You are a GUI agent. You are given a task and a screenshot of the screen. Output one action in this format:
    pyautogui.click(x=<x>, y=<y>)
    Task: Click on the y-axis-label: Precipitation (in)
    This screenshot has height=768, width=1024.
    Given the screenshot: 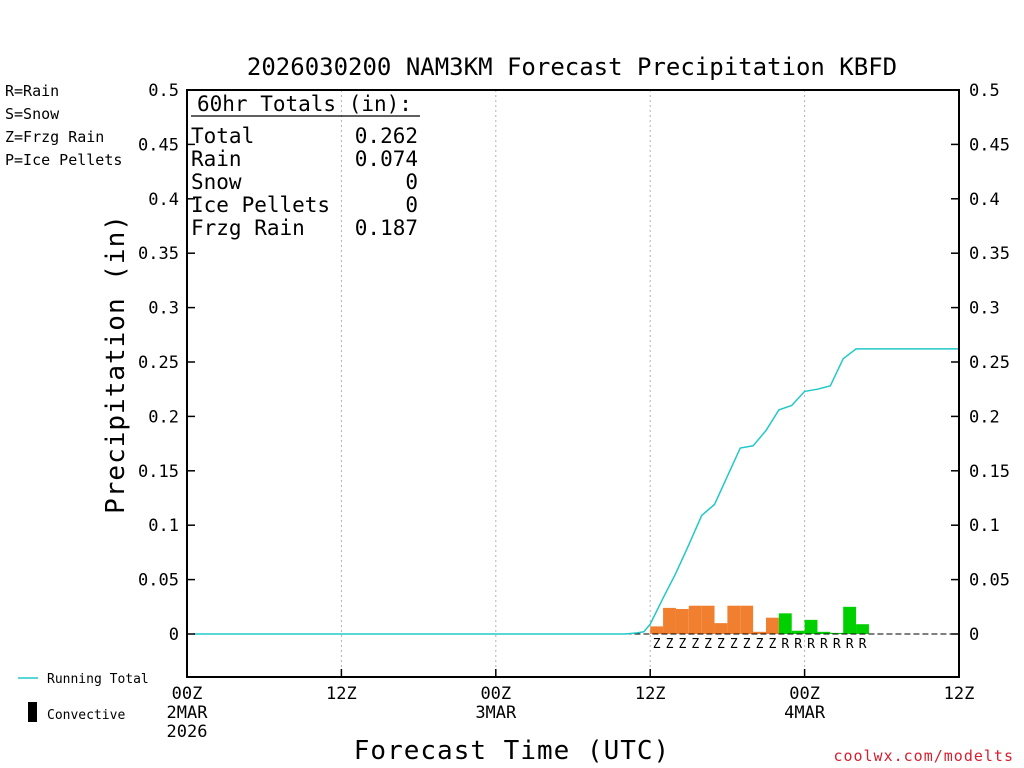 What is the action you would take?
    pyautogui.click(x=116, y=364)
    